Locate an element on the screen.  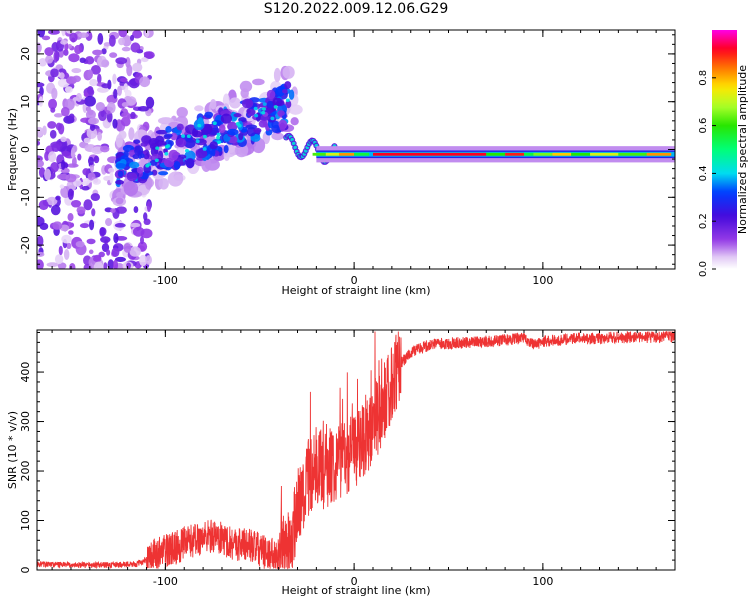
y-tick-label: 200 is located at coordinates (25, 471).